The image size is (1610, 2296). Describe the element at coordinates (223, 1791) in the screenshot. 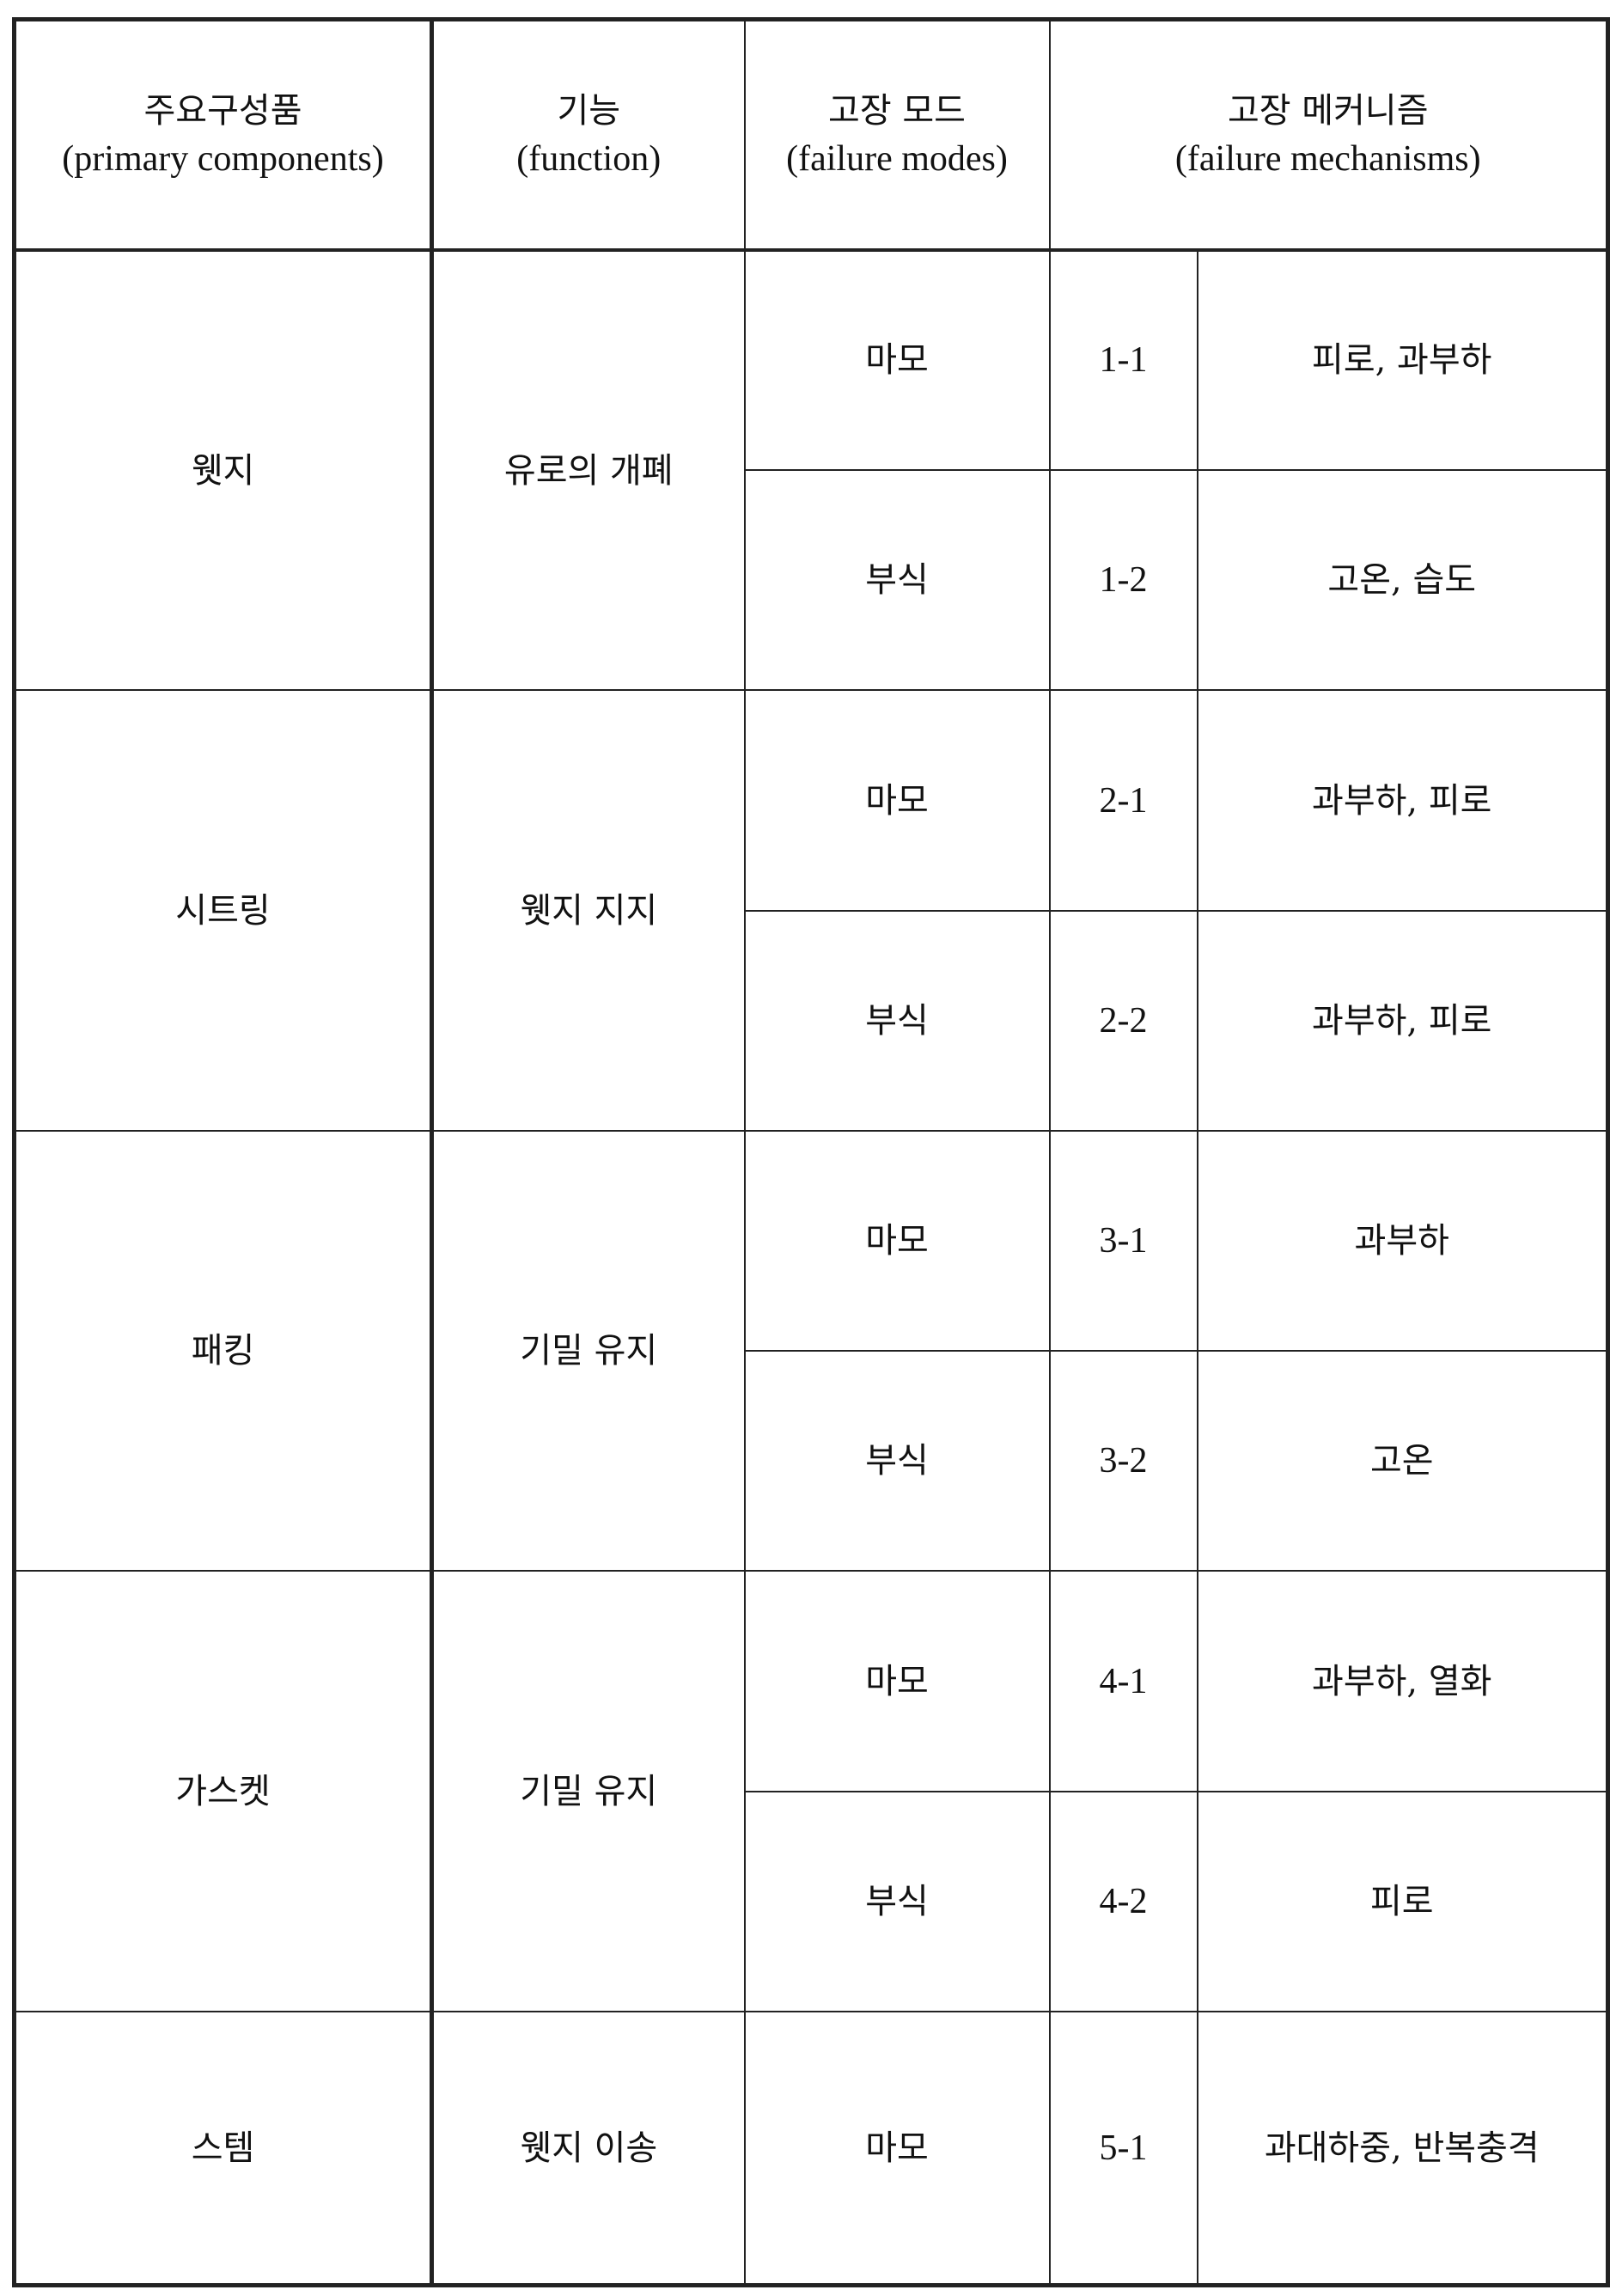

I see `component-cell: 가스켓` at that location.